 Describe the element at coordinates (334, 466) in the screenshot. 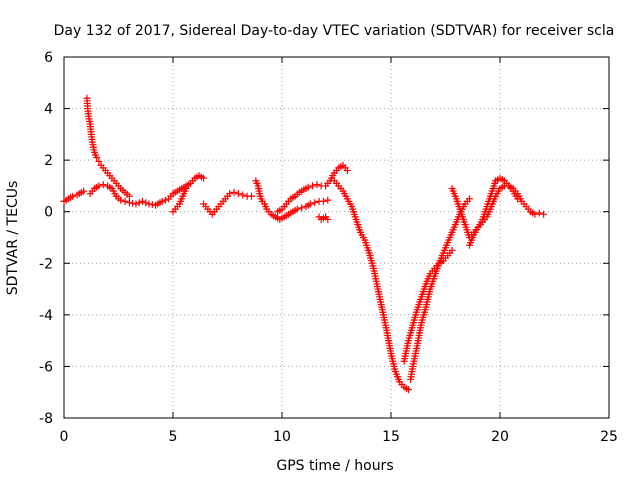

I see `x-axis-title: GPS time / hours` at that location.